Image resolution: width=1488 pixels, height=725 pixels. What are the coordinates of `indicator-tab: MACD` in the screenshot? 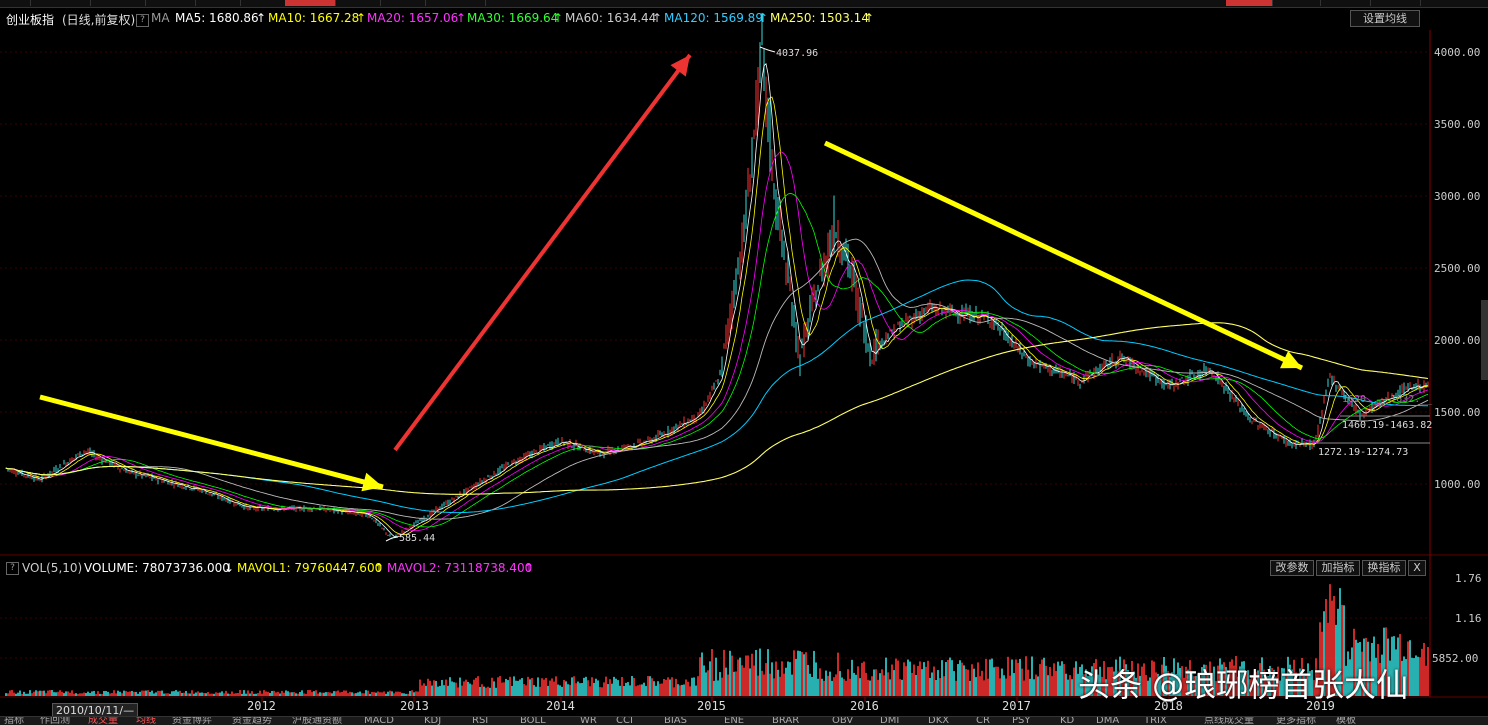 It's located at (379, 721).